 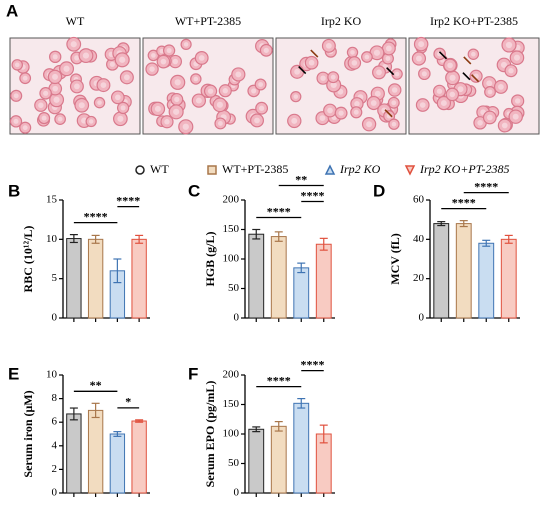 I want to click on legend-label: Irp2 KO+PT-2385, so click(x=464, y=169).